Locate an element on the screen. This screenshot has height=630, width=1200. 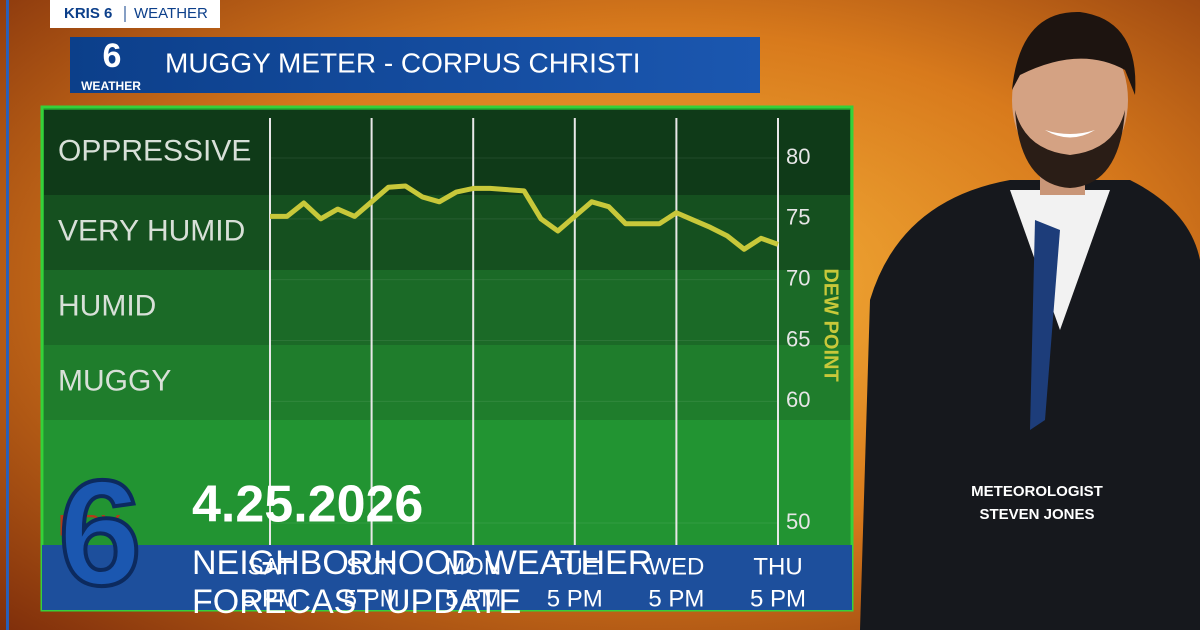
y-tick-label: 60 is located at coordinates (798, 399).